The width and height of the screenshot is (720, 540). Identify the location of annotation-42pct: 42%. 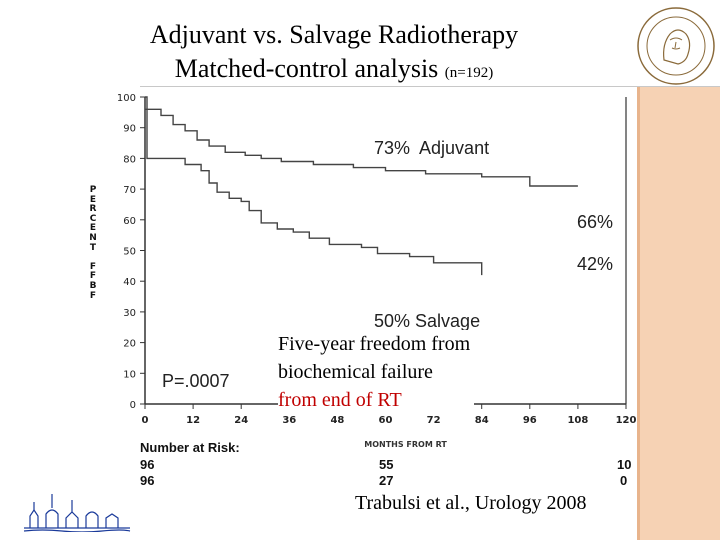
(595, 264).